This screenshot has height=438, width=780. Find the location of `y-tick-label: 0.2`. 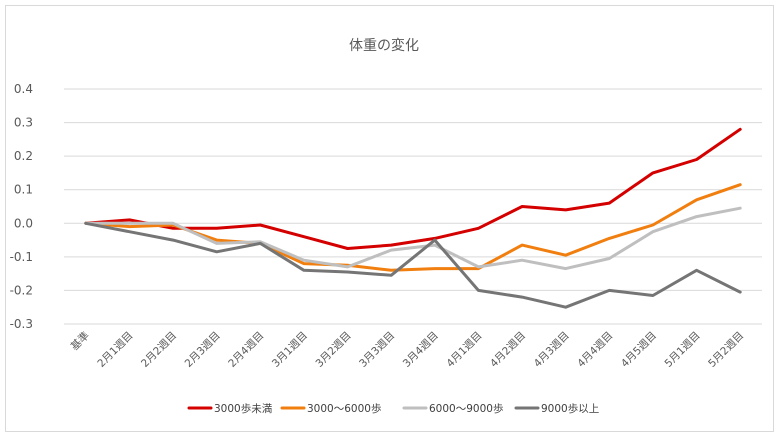

y-tick-label: 0.2 is located at coordinates (23, 156).